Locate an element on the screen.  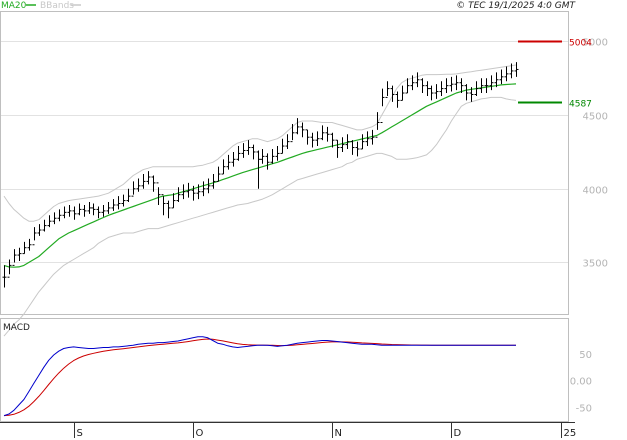
copyright-label: © TEC 19/1/2025 4:0 GMT is located at coordinates (516, 6).